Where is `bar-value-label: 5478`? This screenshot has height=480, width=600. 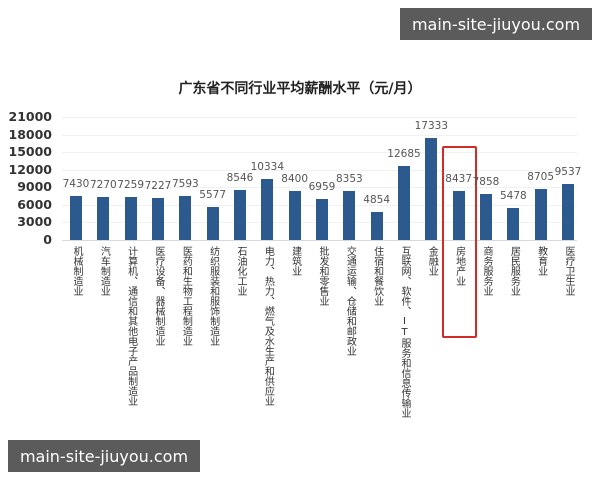 bar-value-label: 5478 is located at coordinates (513, 195).